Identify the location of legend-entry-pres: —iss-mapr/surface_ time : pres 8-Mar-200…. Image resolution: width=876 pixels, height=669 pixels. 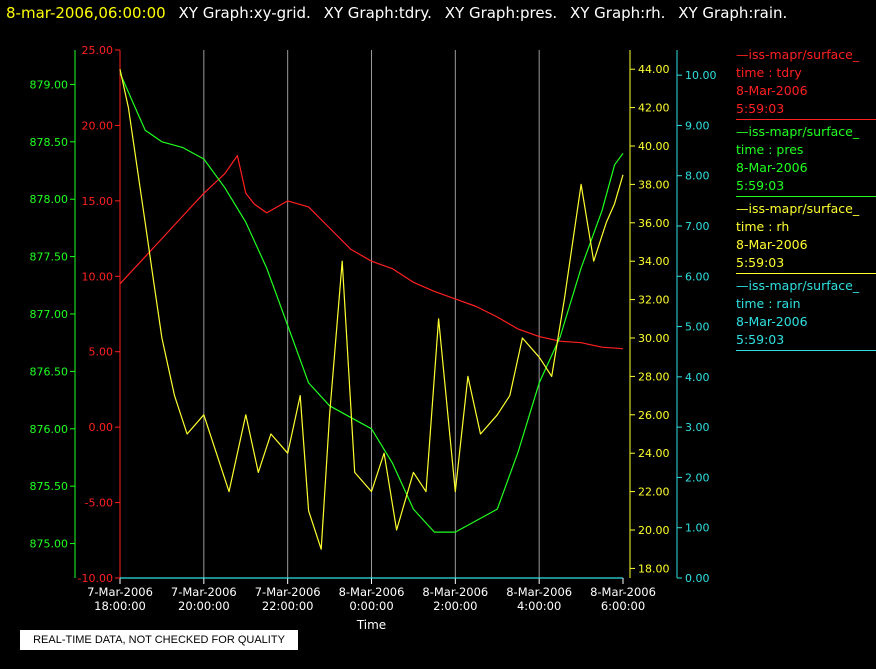
(806, 159).